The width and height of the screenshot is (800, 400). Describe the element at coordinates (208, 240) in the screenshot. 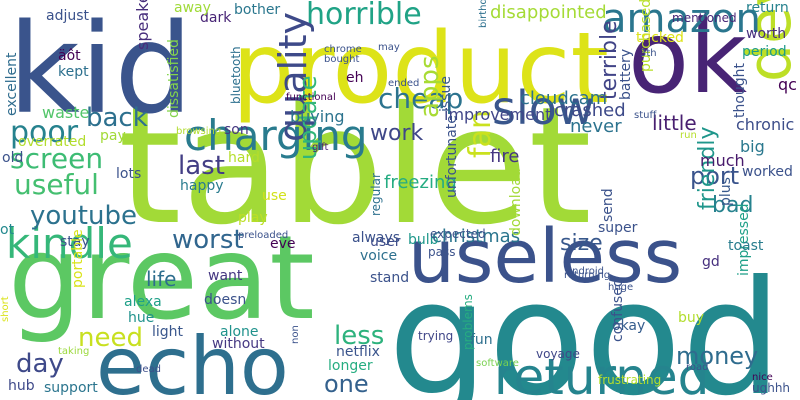

I see `word-worst-20: worst` at that location.